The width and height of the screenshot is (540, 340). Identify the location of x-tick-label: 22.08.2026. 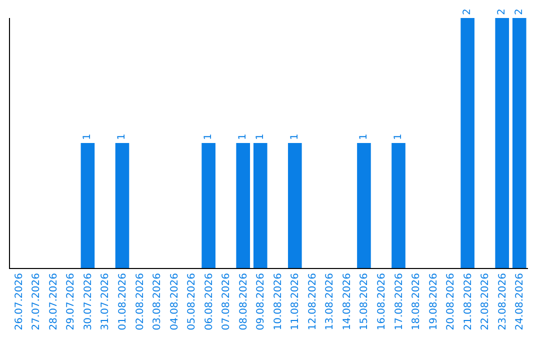
(486, 301).